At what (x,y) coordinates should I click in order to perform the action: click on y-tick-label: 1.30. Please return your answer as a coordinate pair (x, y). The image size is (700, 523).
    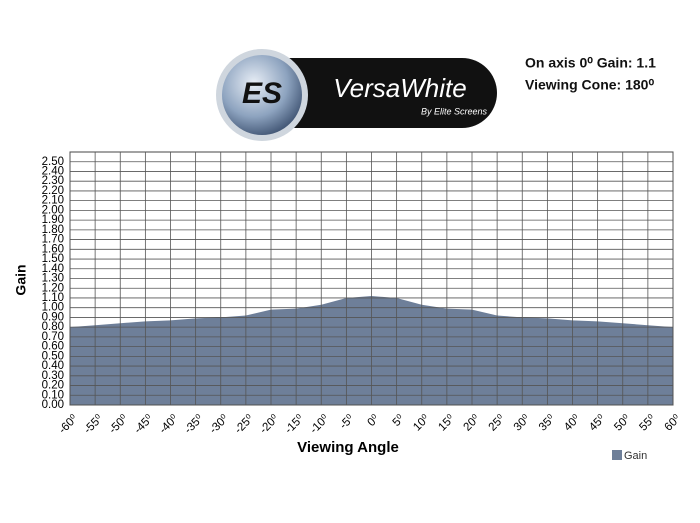
    Looking at the image, I should click on (53, 279).